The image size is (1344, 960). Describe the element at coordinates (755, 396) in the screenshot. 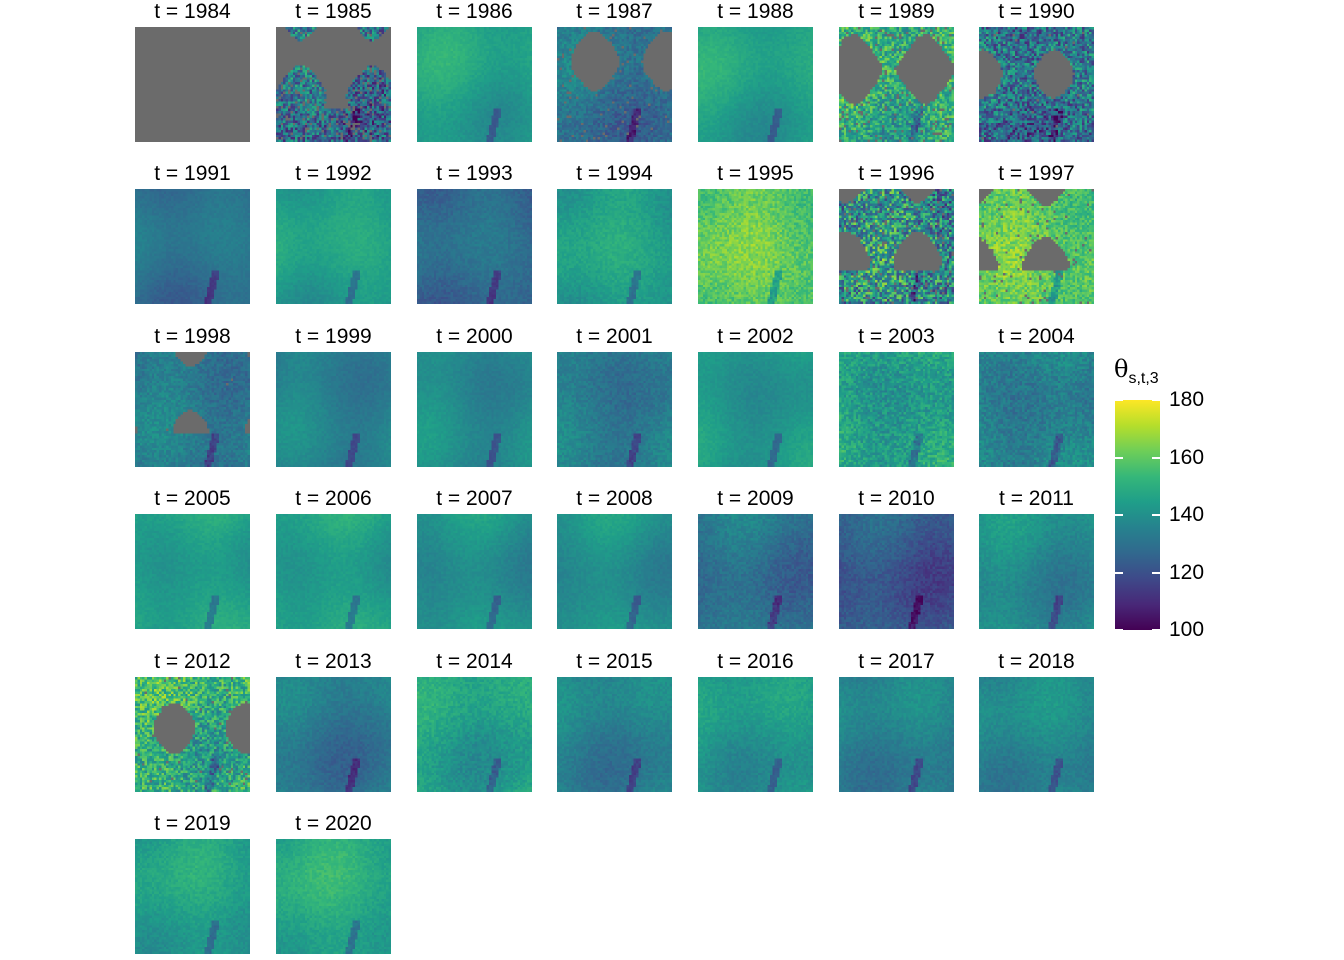

I see `facet-panel-2002: t = 2002` at that location.